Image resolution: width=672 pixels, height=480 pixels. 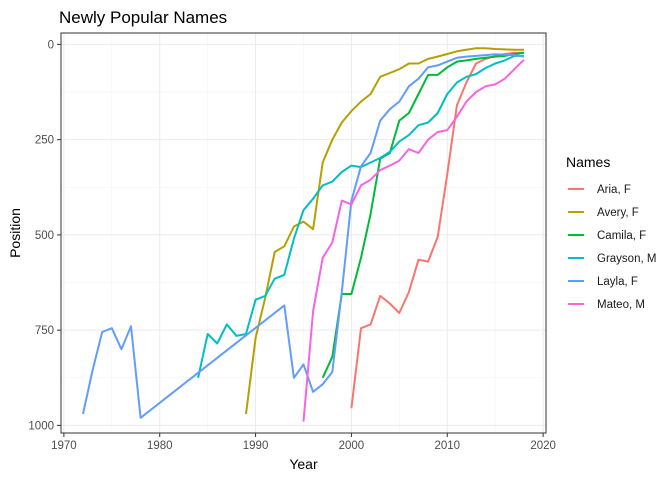 I want to click on y-tick-label: 500, so click(x=44, y=236).